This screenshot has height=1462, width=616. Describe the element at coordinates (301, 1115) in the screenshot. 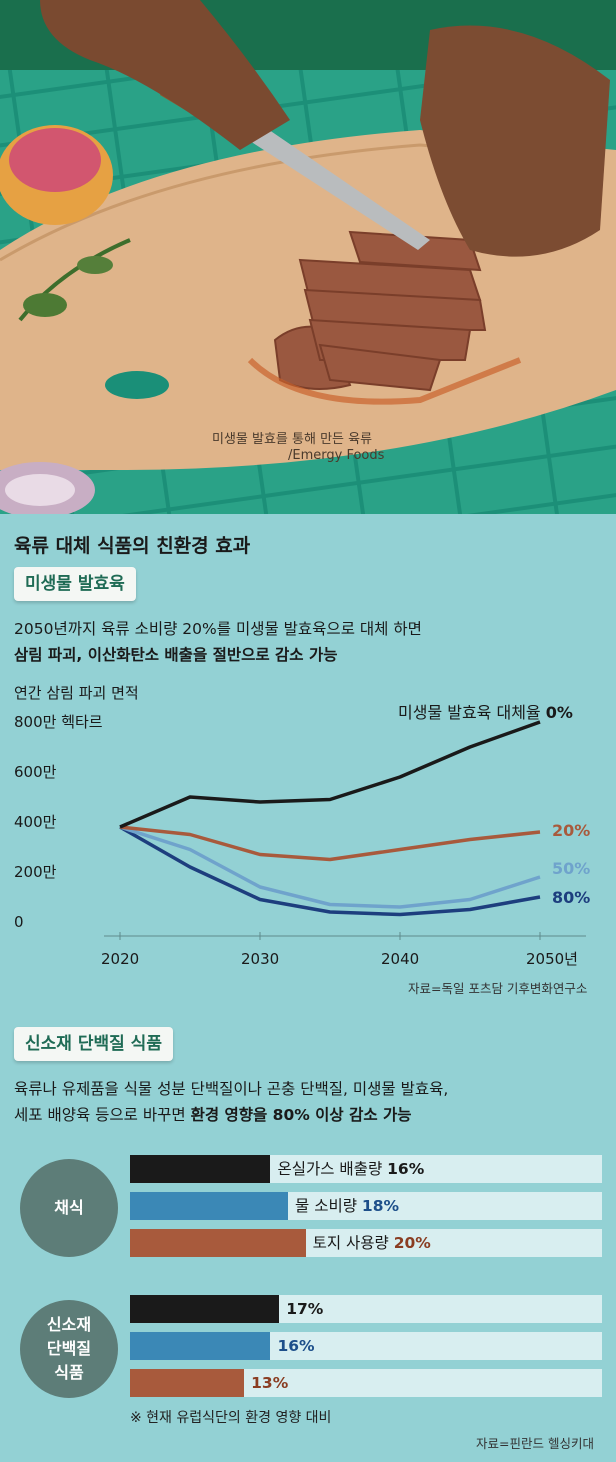

I see `section2-text2-bold: 환경 영향을 80% 이상 감소 가능` at that location.